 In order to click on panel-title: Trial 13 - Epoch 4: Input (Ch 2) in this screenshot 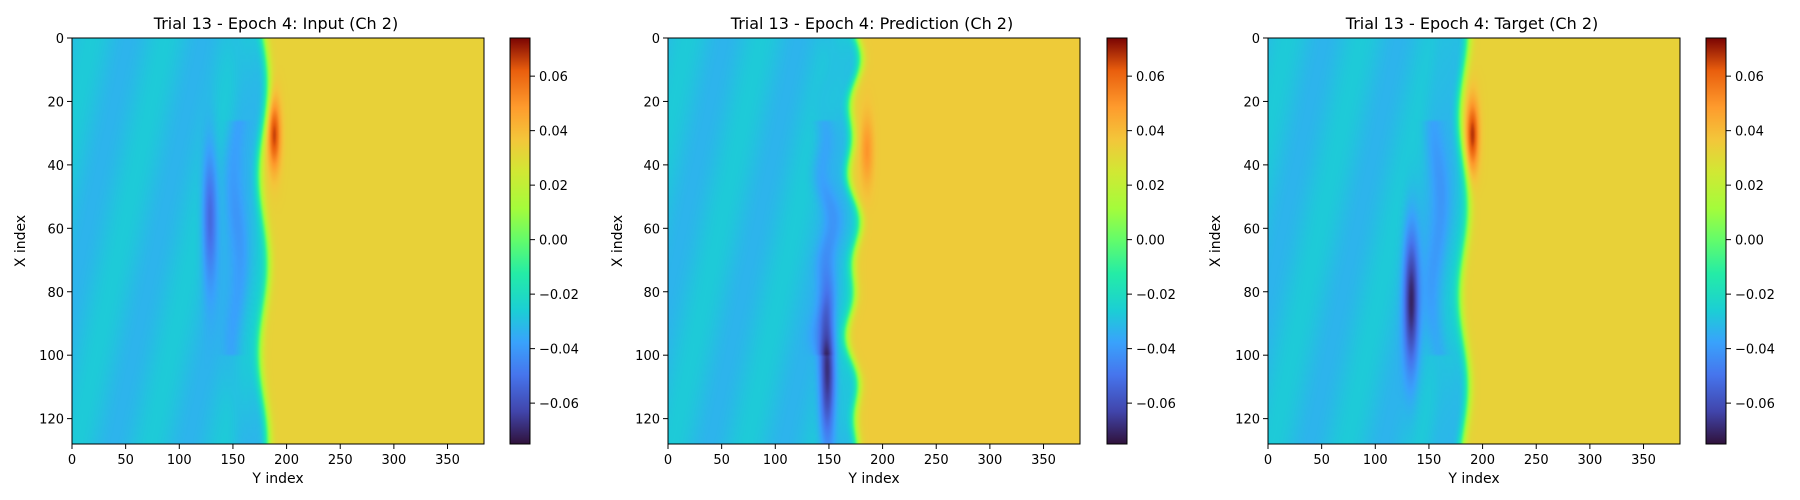, I will do `click(275, 23)`.